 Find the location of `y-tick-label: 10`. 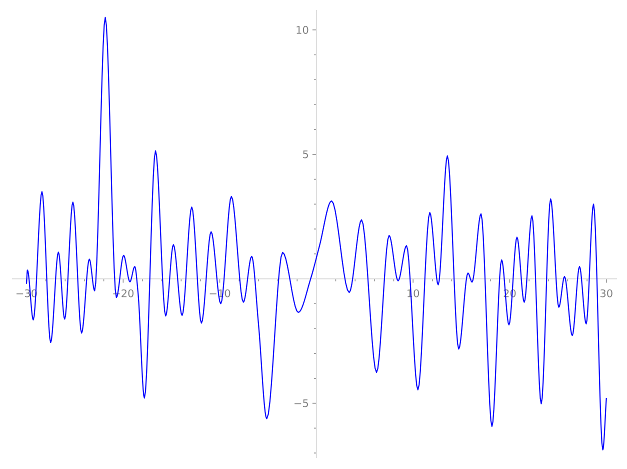

y-tick-label: 10 is located at coordinates (302, 30).